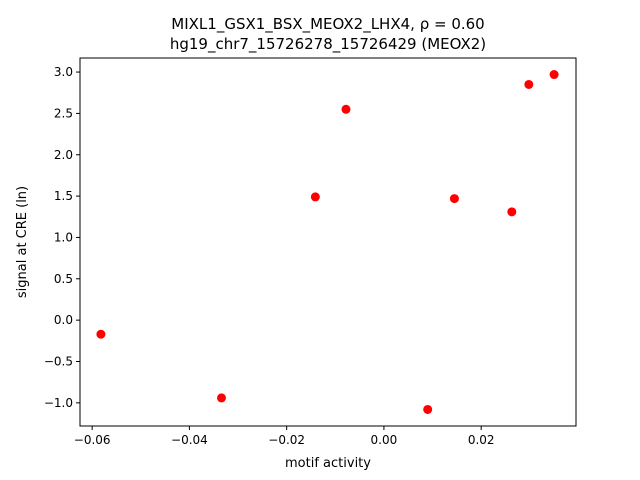 Image resolution: width=640 pixels, height=480 pixels. Describe the element at coordinates (286, 440) in the screenshot. I see `x-tick-label: −0.02` at that location.